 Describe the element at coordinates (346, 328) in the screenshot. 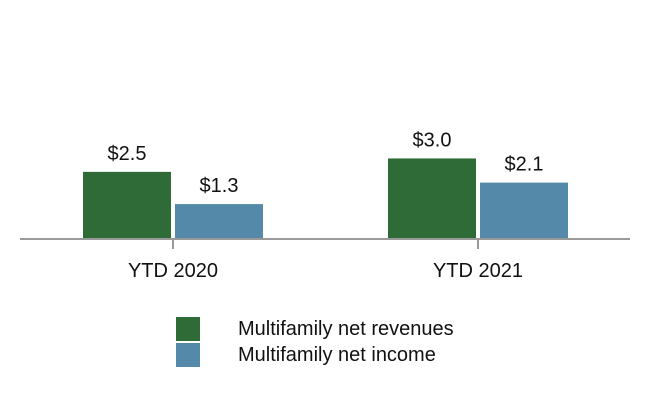

I see `legend-label-revenues: Multifamily net revenues` at that location.